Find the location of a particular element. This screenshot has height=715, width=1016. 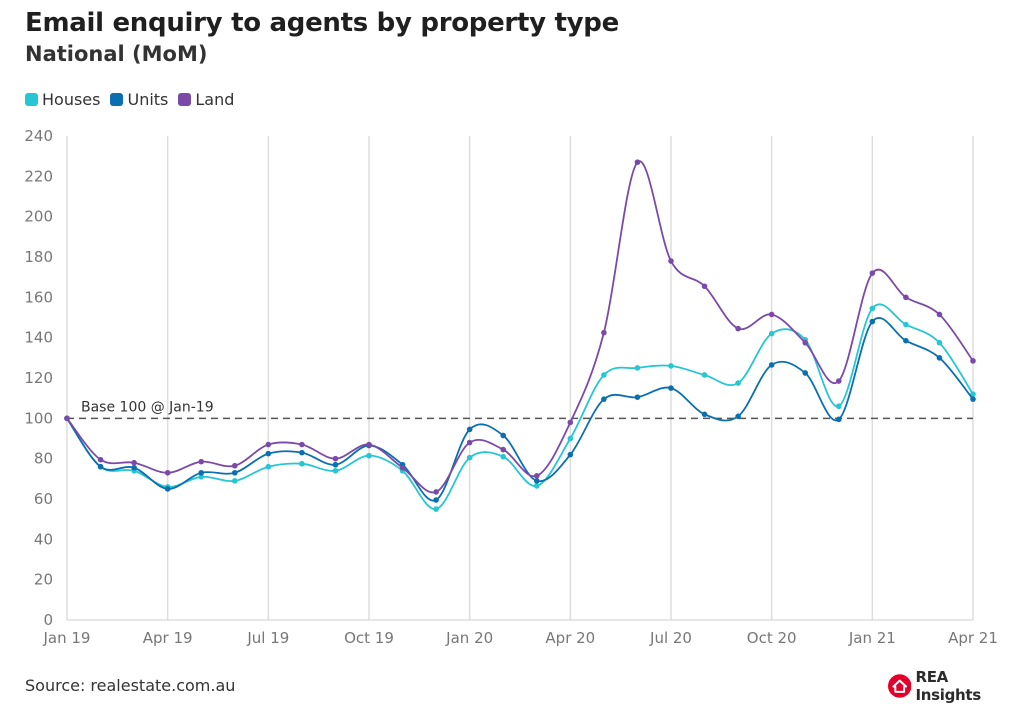

rea-house-icon is located at coordinates (900, 686).